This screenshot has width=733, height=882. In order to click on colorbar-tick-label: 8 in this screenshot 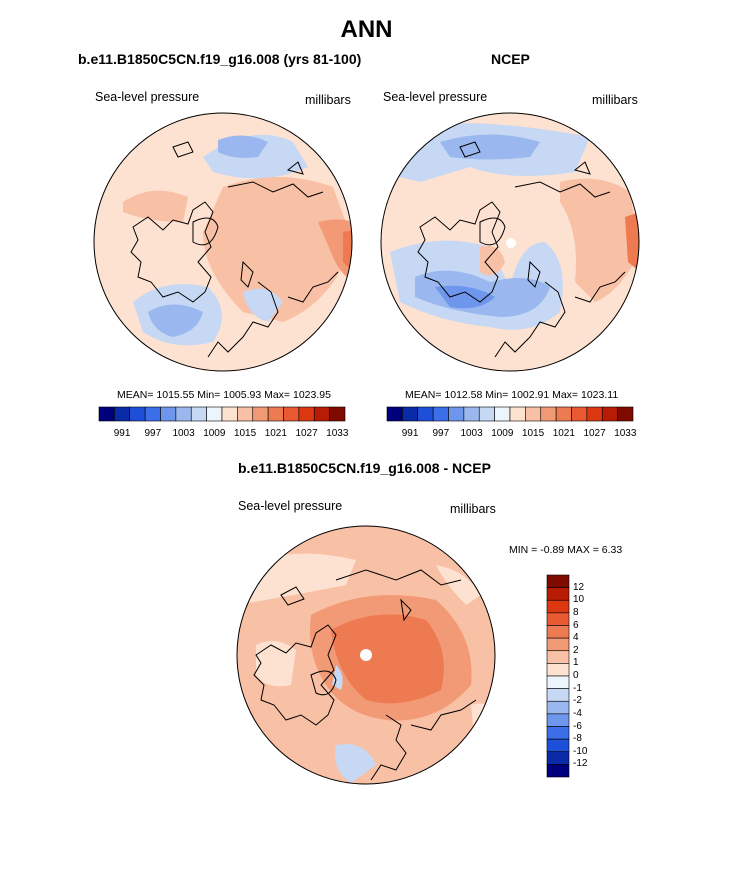, I will do `click(576, 612)`.